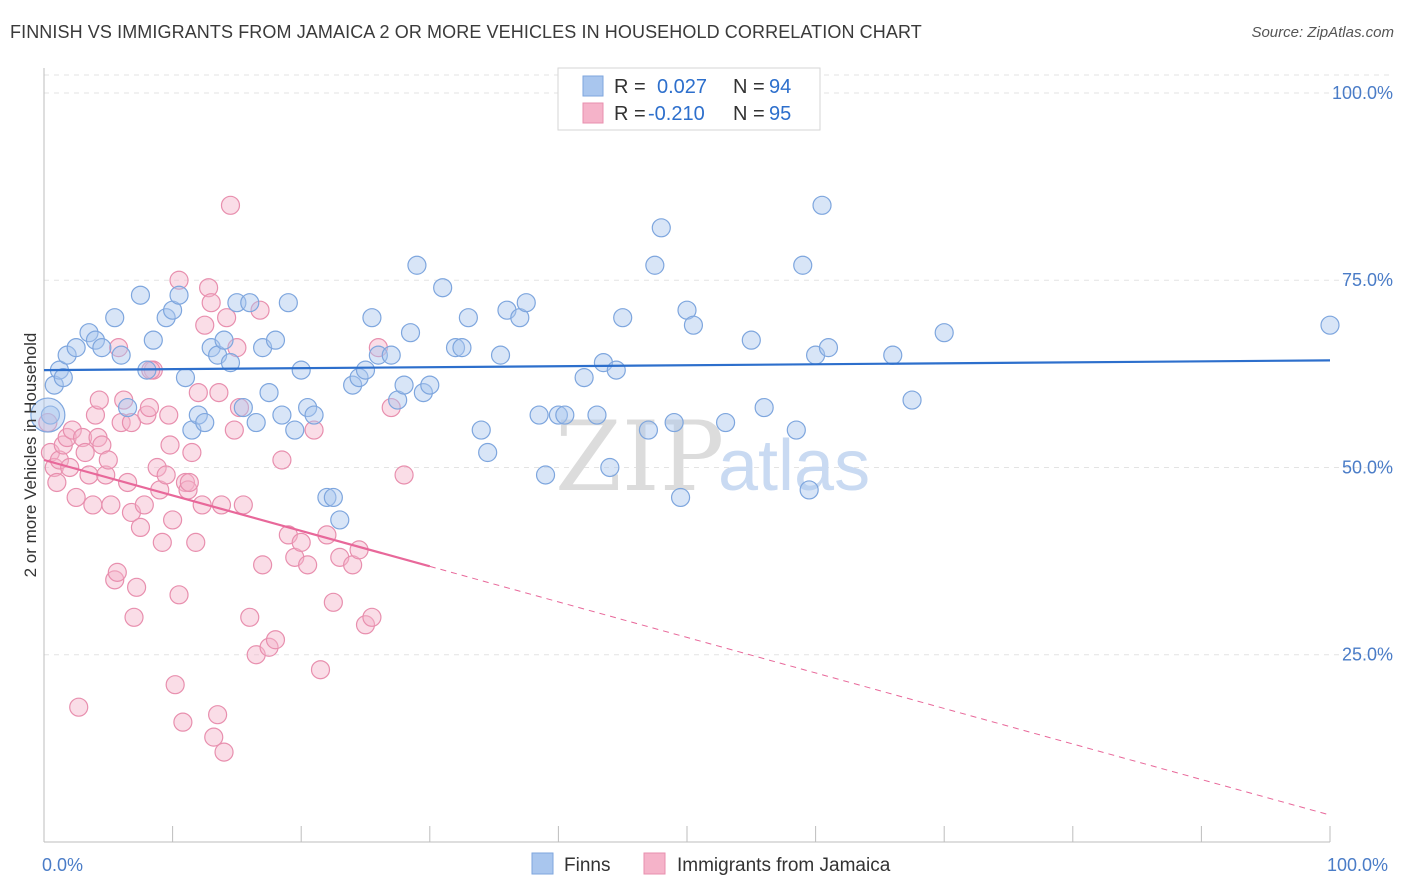  I want to click on x-tick-labels: 0.0% 100.0%, so click(715, 865).